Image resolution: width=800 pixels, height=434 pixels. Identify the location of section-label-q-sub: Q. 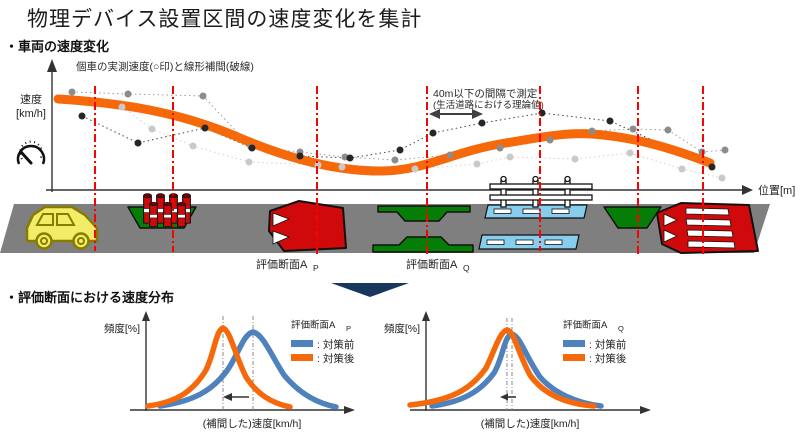
(466, 268).